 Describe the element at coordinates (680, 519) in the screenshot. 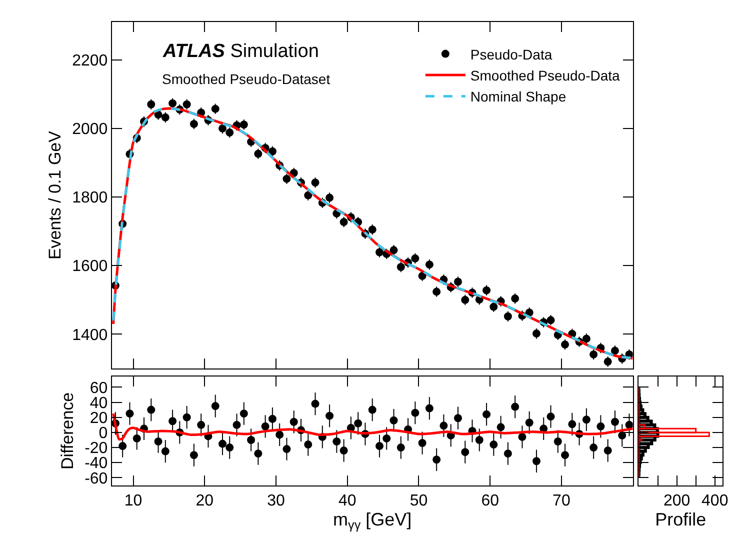

I see `x-axis-title: Profile` at that location.